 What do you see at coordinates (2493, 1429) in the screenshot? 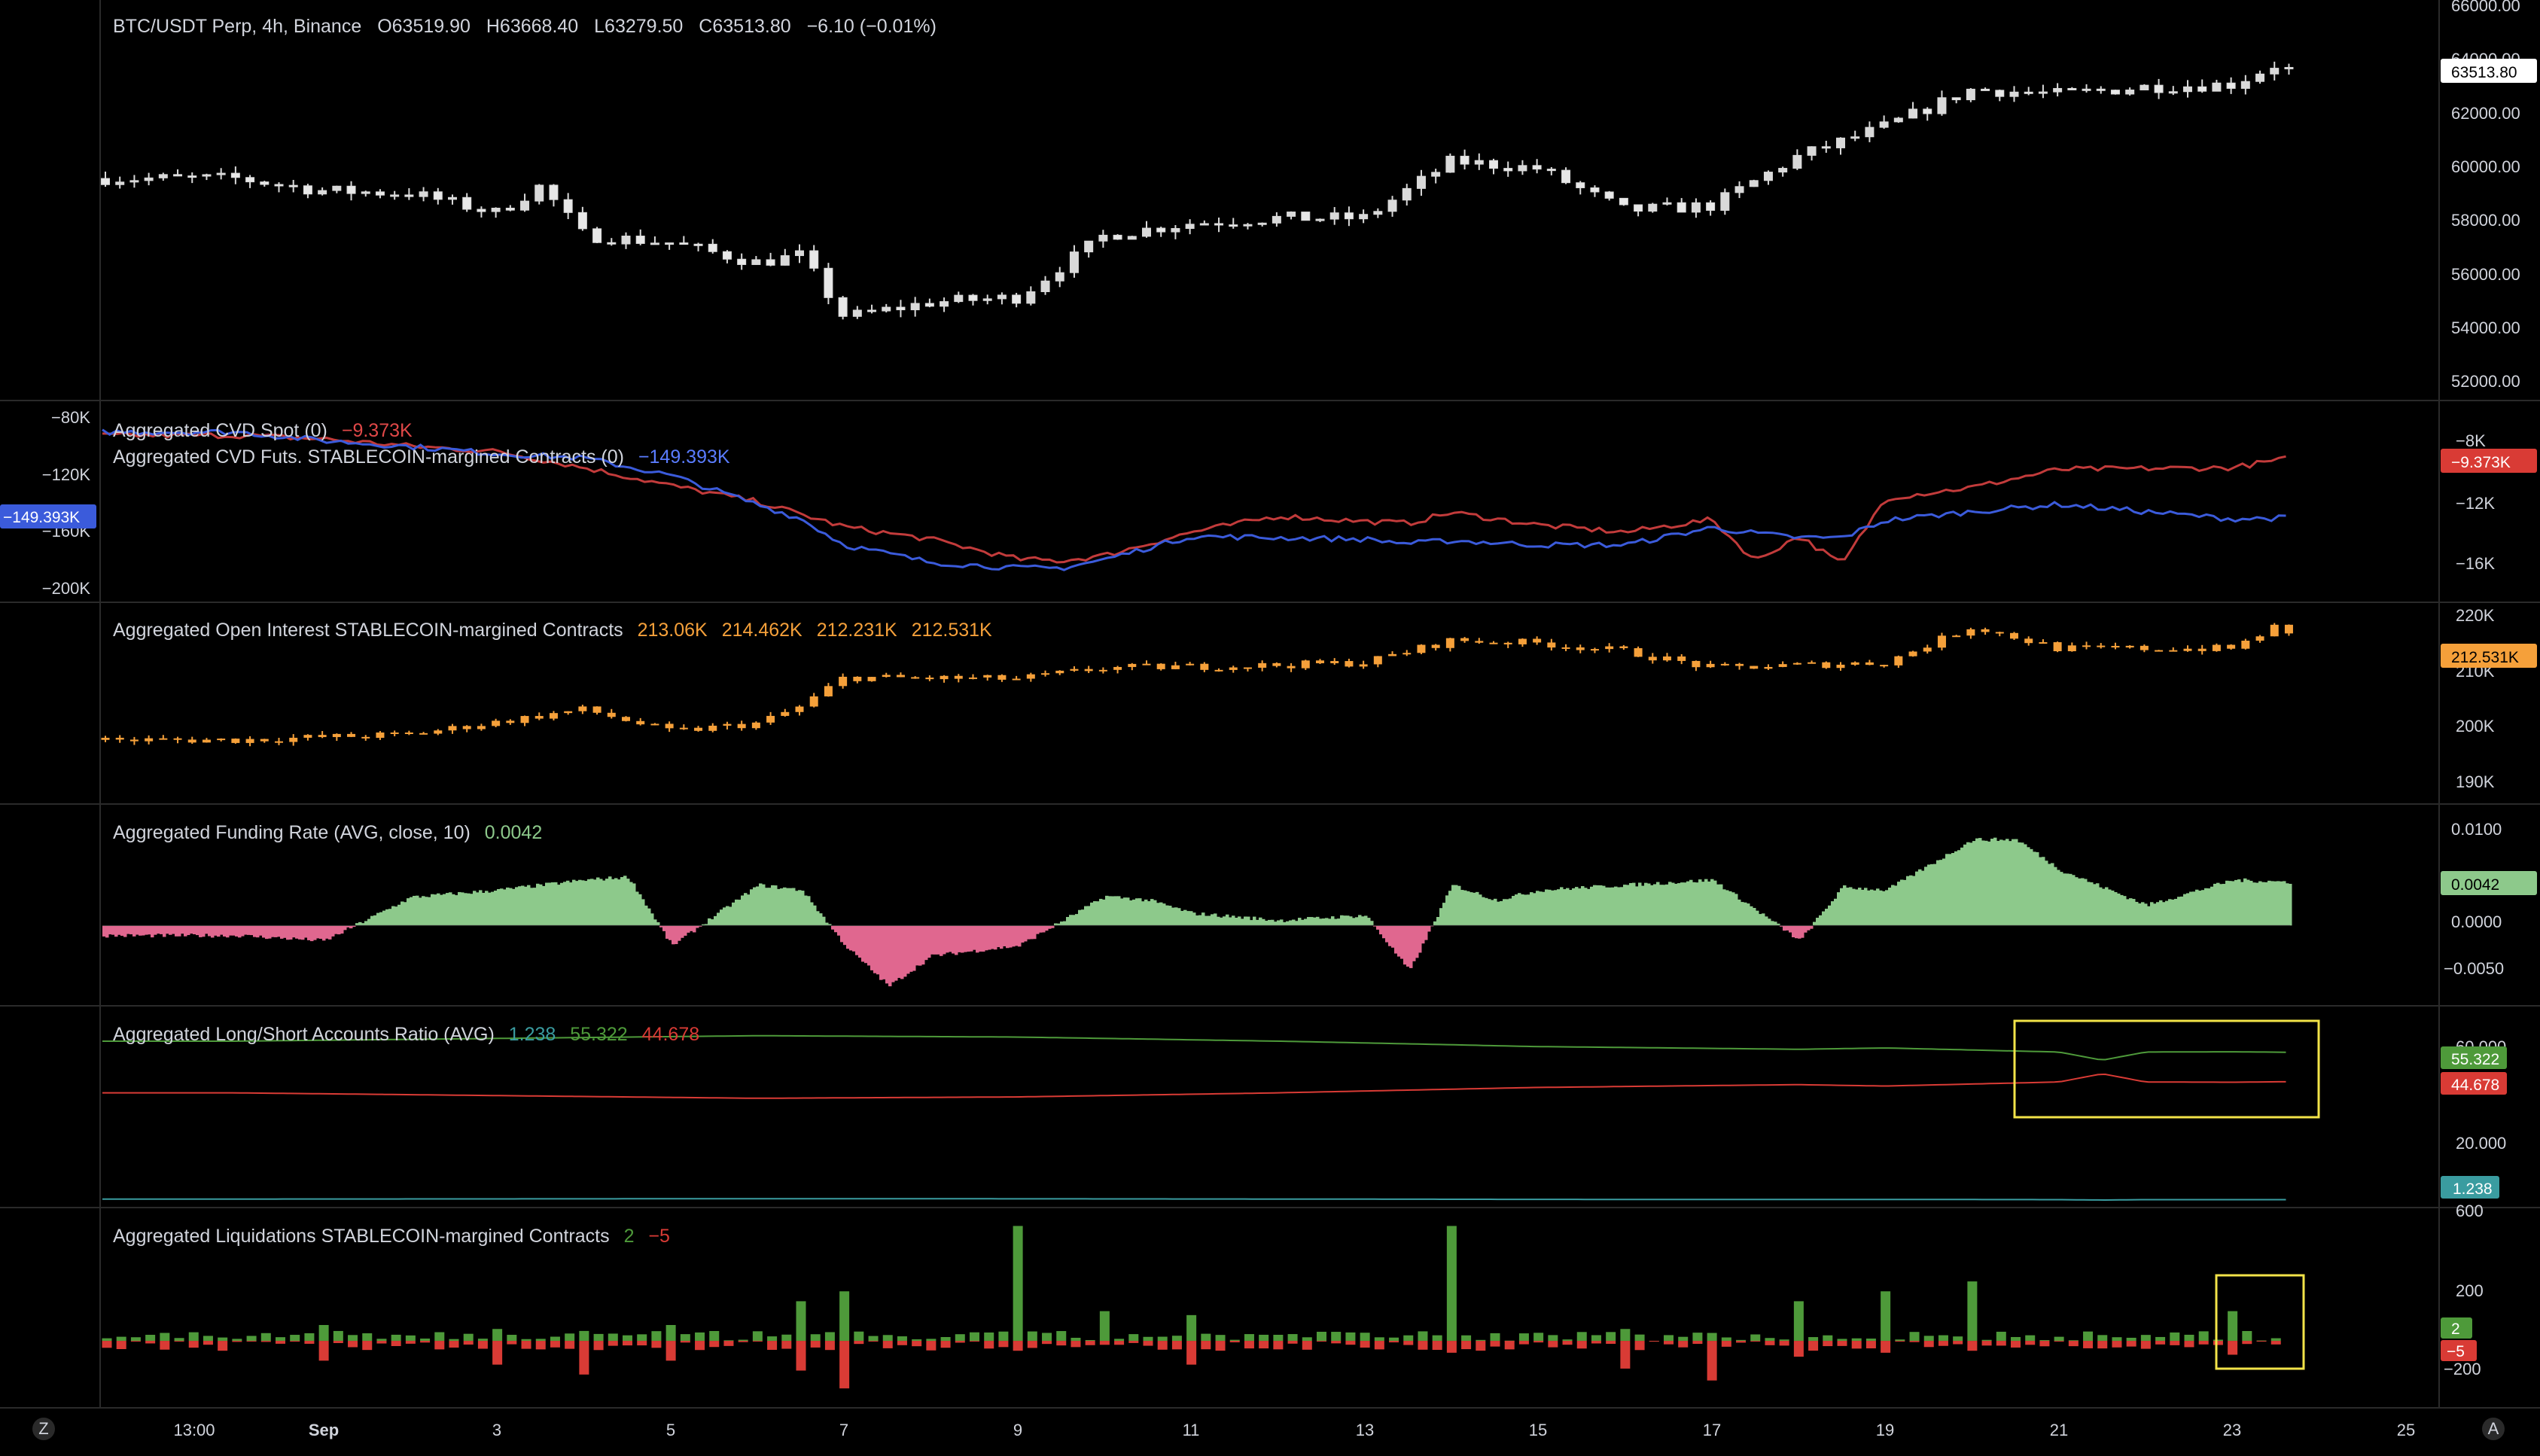
I see `auto-scale-button: A` at bounding box center [2493, 1429].